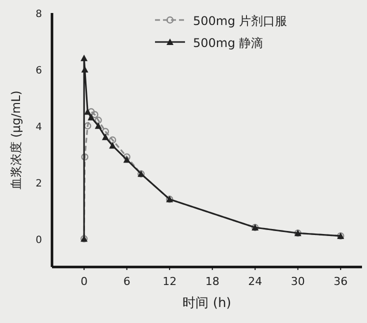  Describe the element at coordinates (228, 43) in the screenshot. I see `legend-label: 500mg 静滴` at that location.